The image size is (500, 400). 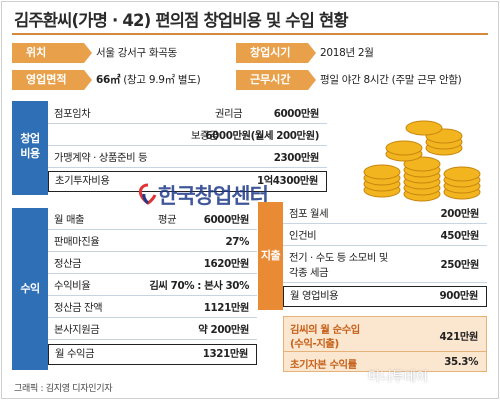 What do you see at coordinates (152, 308) in the screenshot?
I see `table-row: 정산금 잔액 1121만원` at bounding box center [152, 308].